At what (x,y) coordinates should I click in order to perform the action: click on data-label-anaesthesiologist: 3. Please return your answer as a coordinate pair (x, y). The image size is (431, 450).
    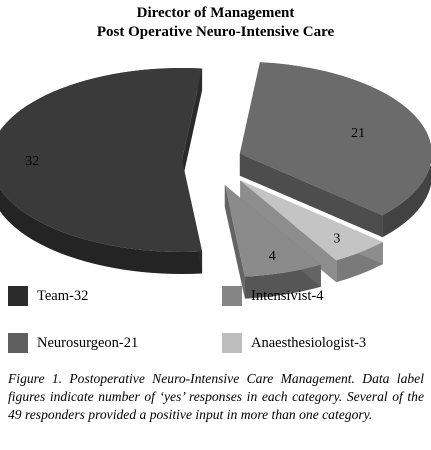
    Looking at the image, I should click on (336, 239).